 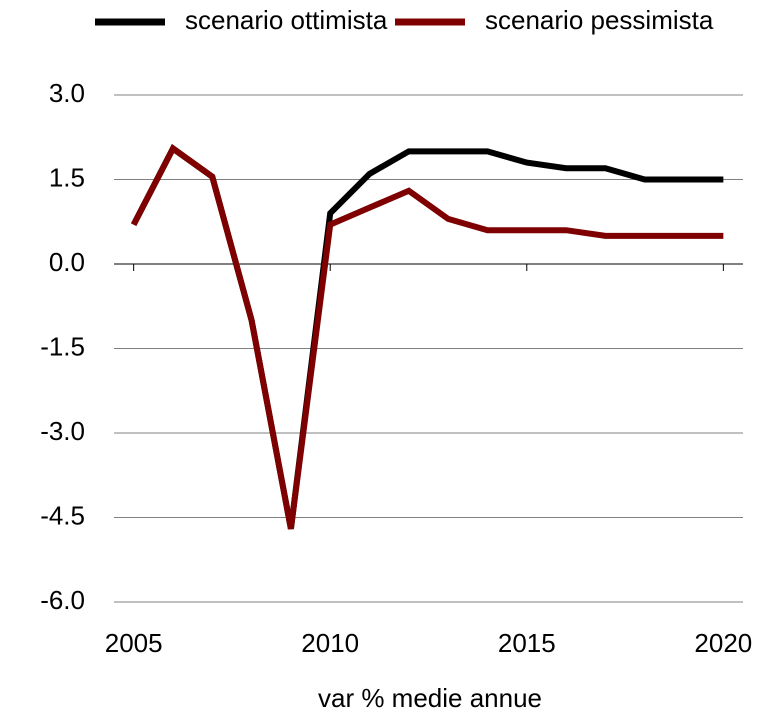 What do you see at coordinates (134, 643) in the screenshot?
I see `x-tick-label: 2005` at bounding box center [134, 643].